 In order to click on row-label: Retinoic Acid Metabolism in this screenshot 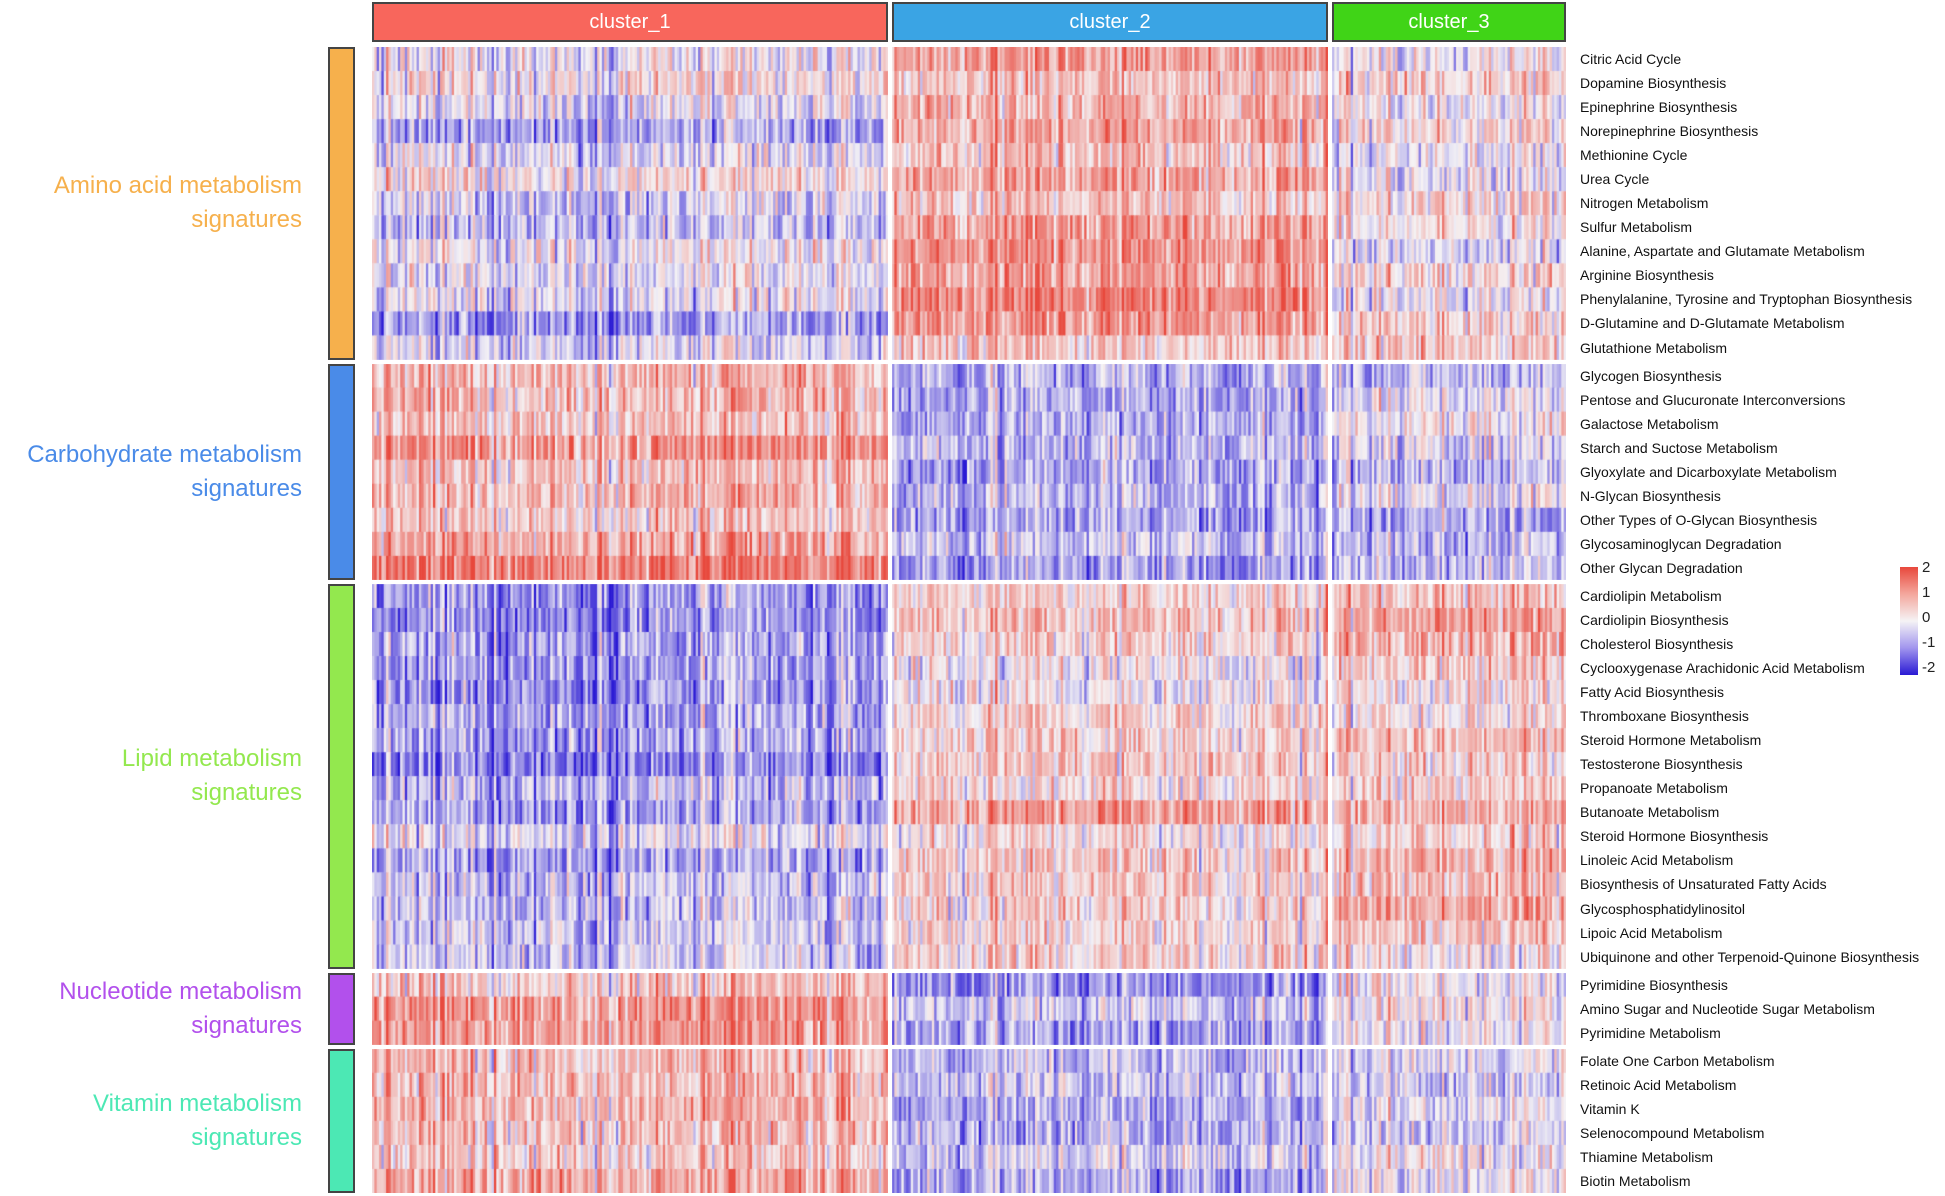, I will do `click(1658, 1084)`.